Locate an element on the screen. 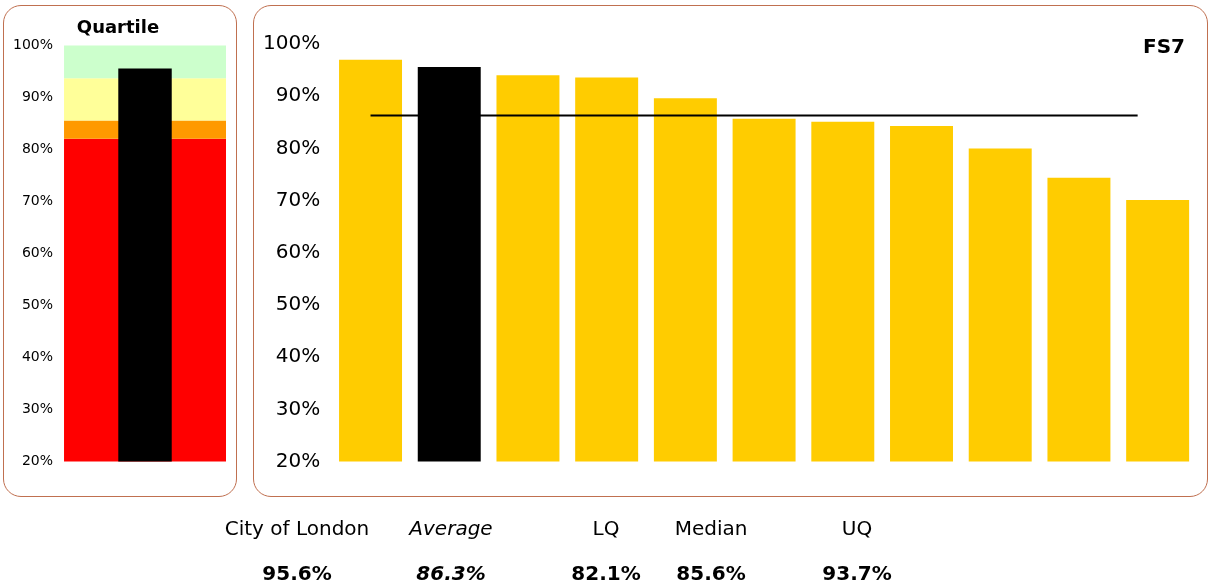 This screenshot has width=1210, height=588. text: Median is located at coordinates (711, 528).